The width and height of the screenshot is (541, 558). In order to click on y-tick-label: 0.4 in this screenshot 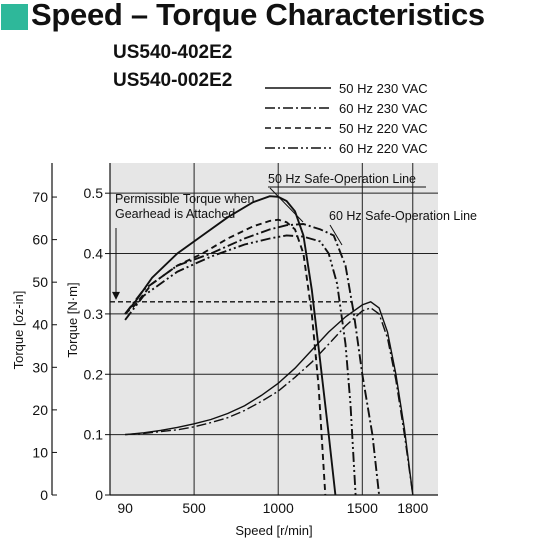, I will do `click(94, 254)`.